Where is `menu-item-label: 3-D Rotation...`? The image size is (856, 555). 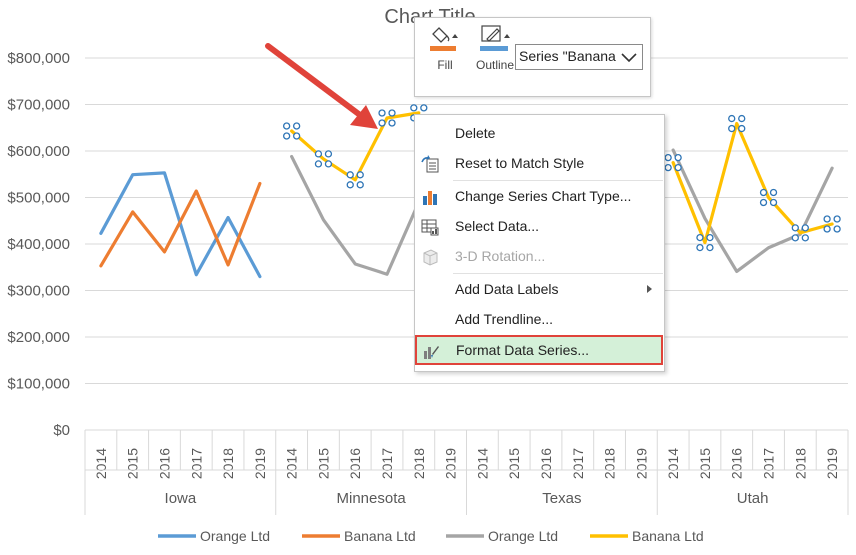
menu-item-label: 3-D Rotation... is located at coordinates (500, 256).